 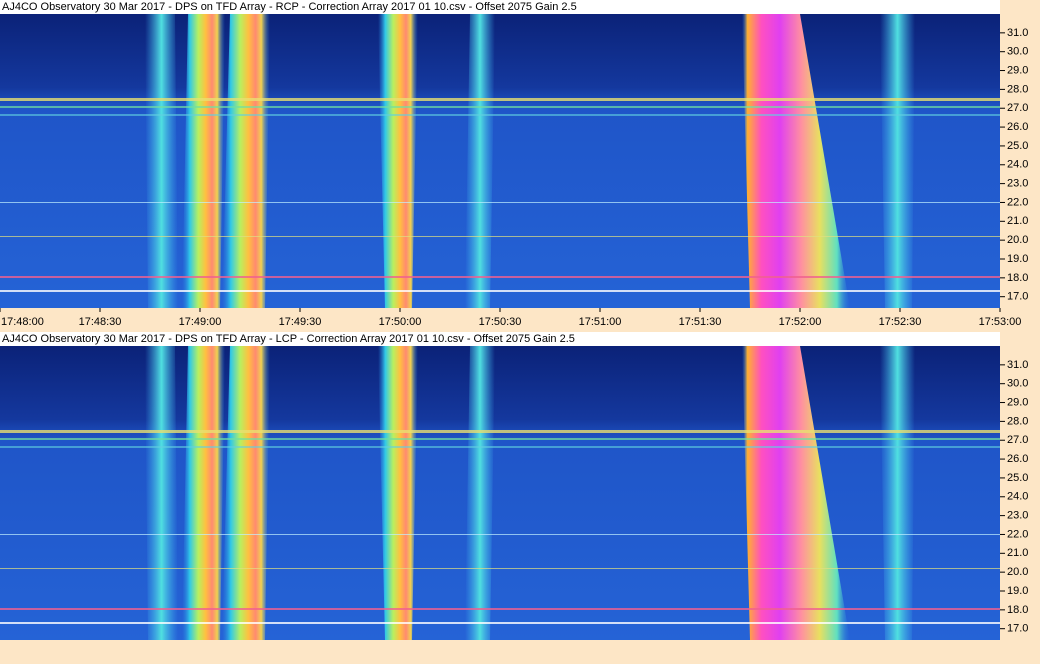 What do you see at coordinates (500, 322) in the screenshot?
I see `x-tick-label: 17:50:30` at bounding box center [500, 322].